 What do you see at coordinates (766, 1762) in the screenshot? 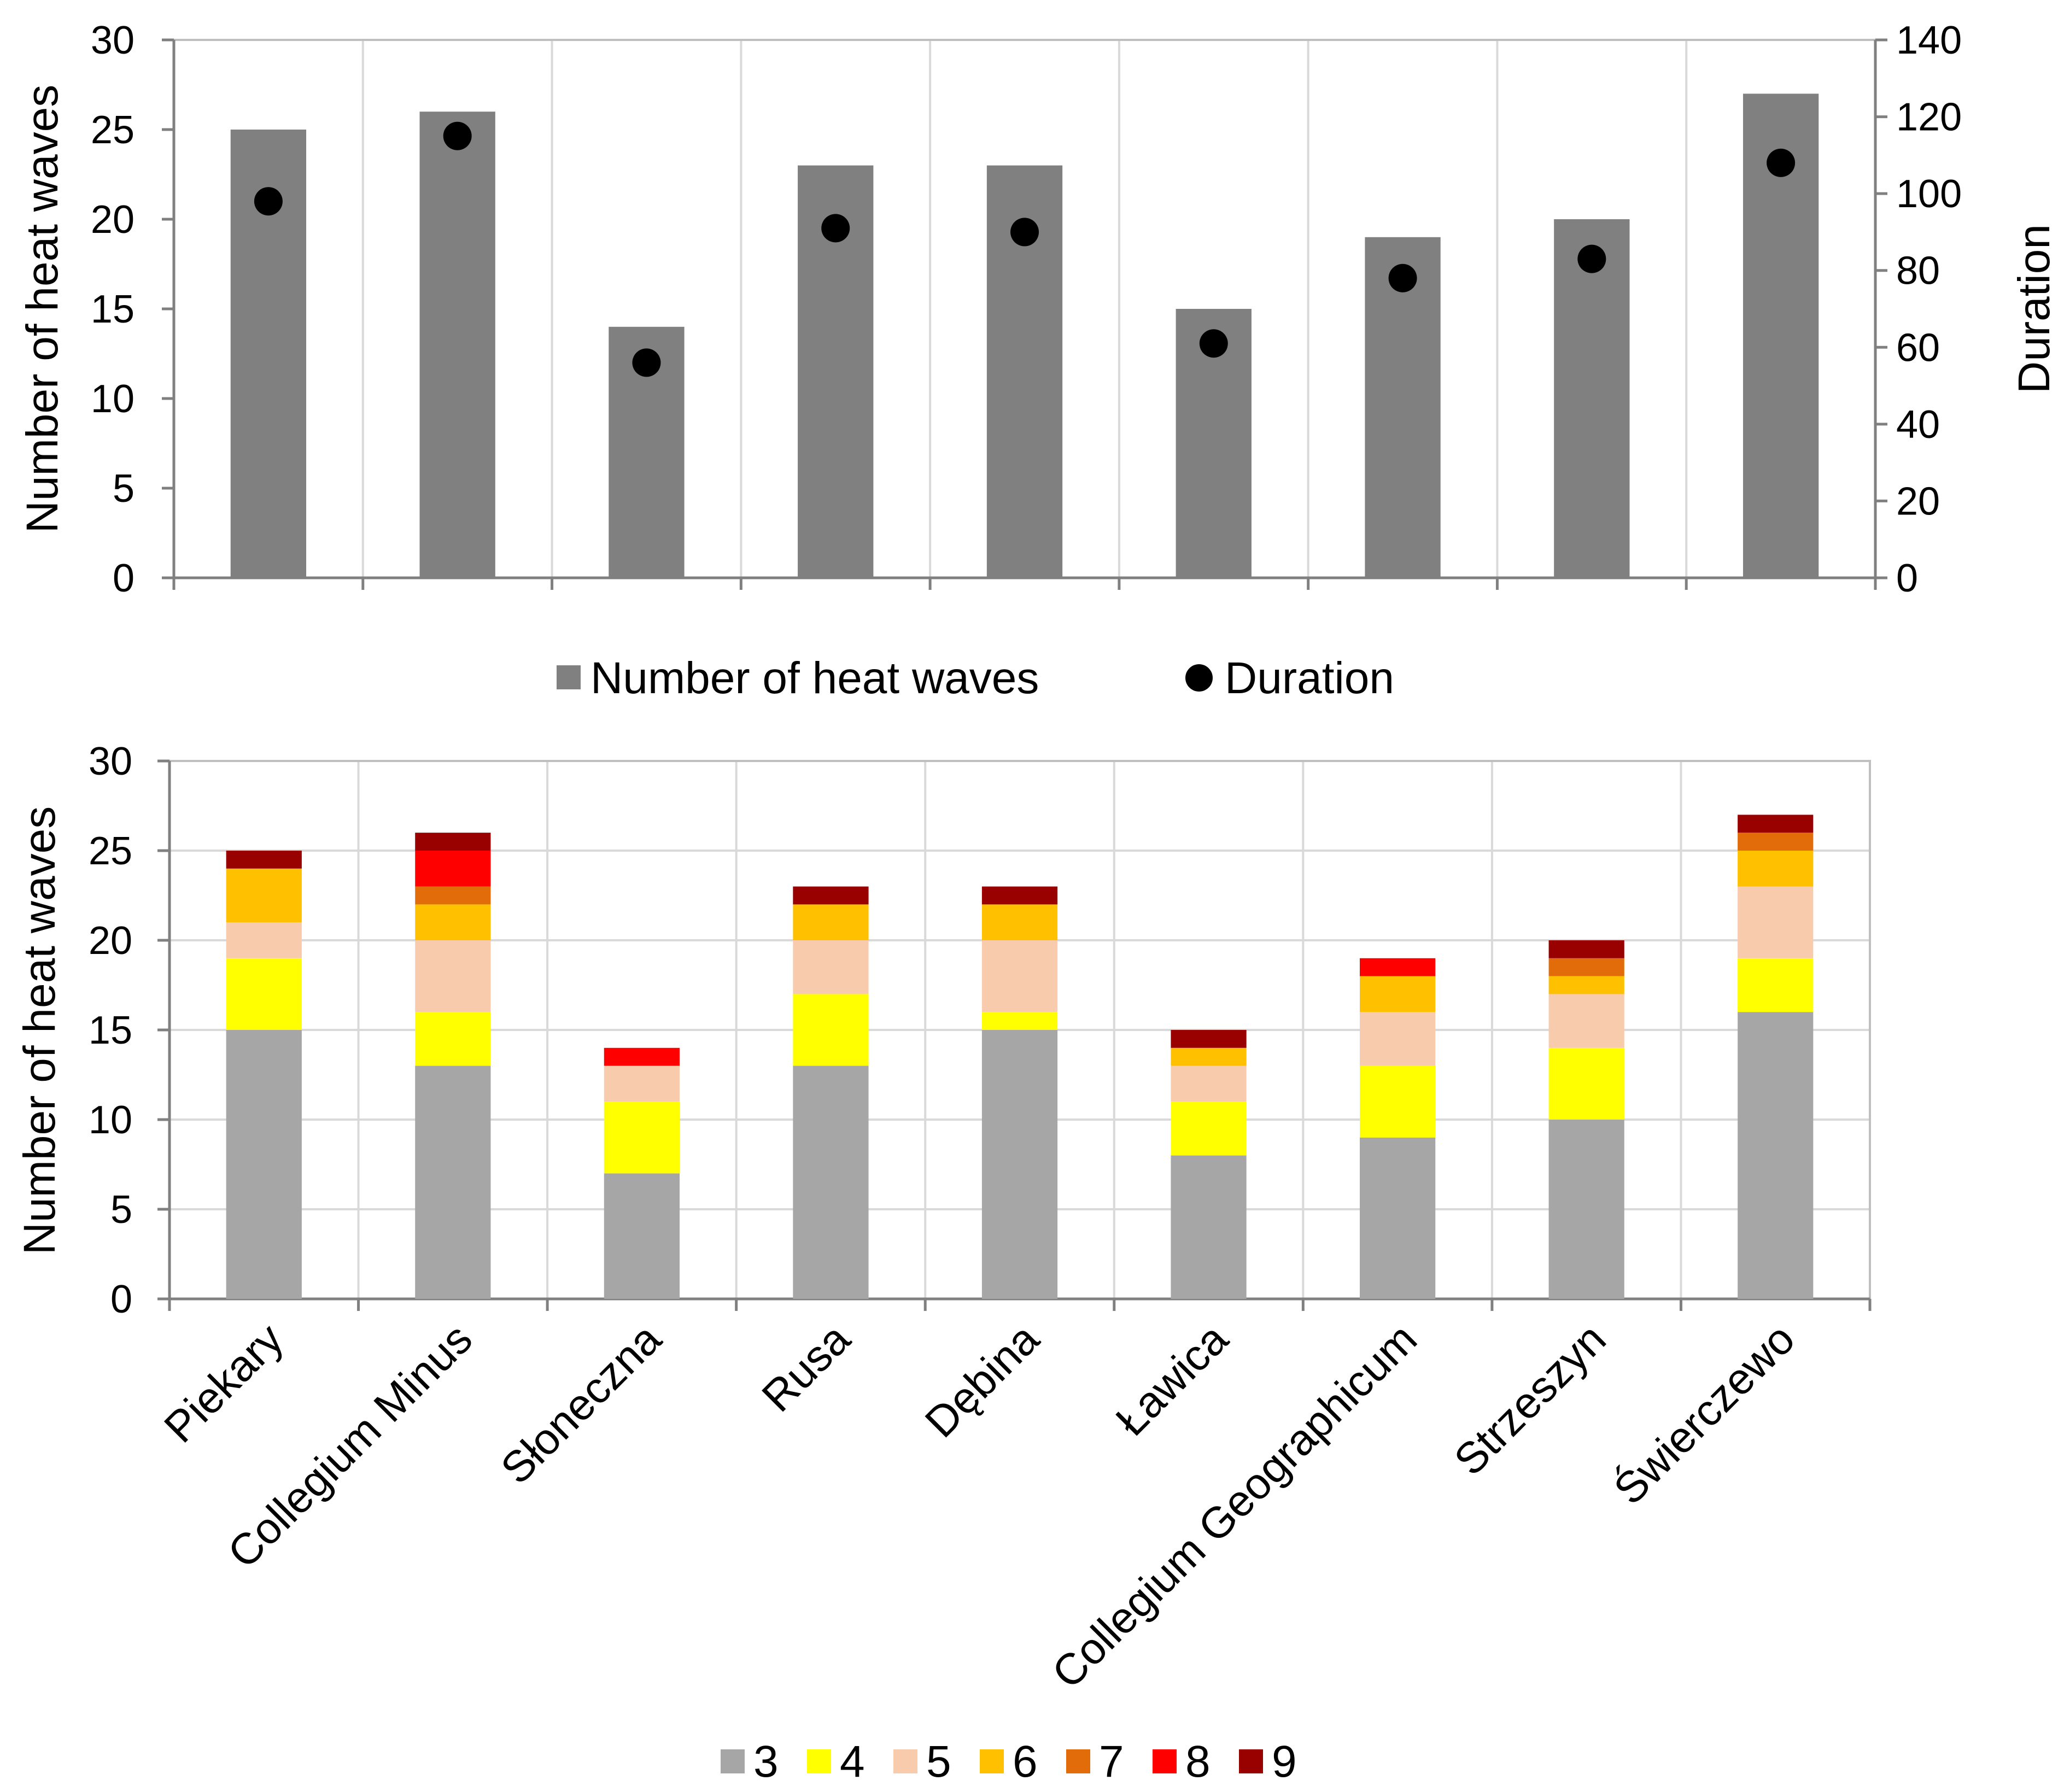
I see `legend-label-3: 3` at bounding box center [766, 1762].